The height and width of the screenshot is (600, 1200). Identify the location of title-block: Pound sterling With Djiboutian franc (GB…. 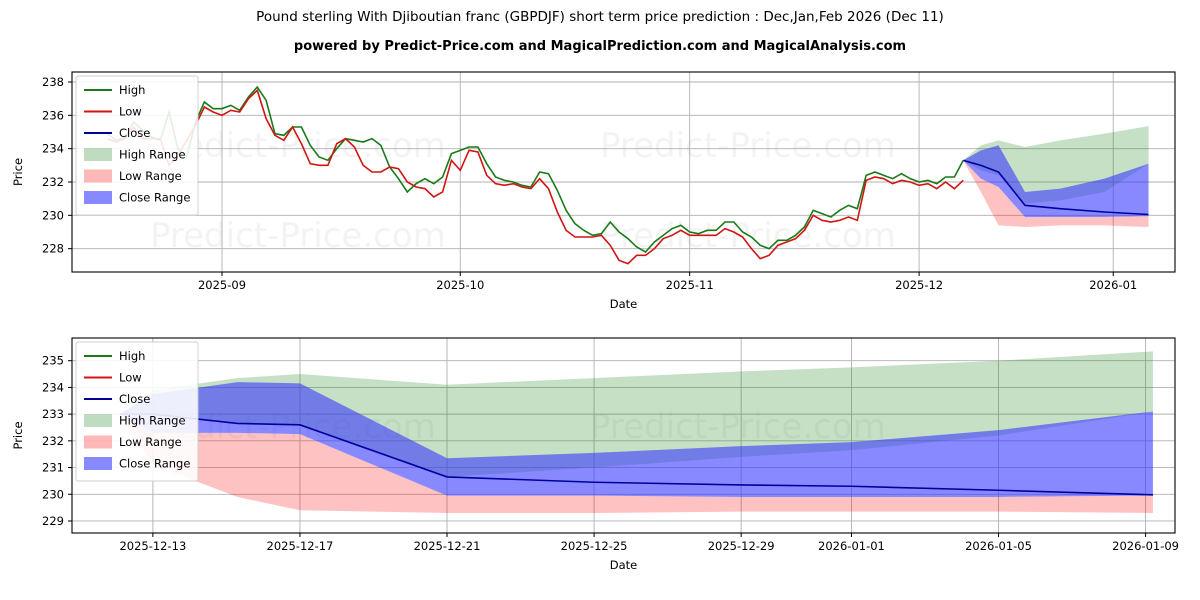
(600, 27).